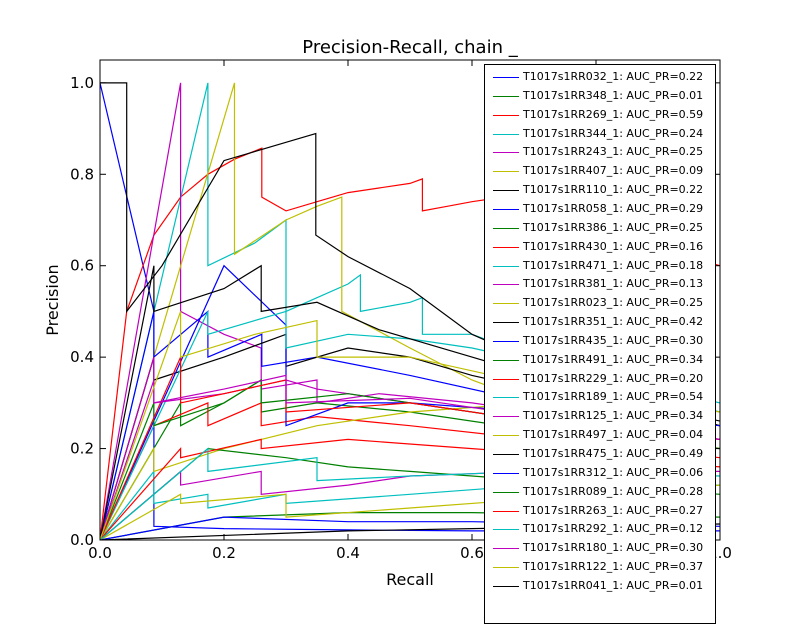 The height and width of the screenshot is (624, 800). I want to click on y-tick-label-5: 1.0, so click(82, 83).